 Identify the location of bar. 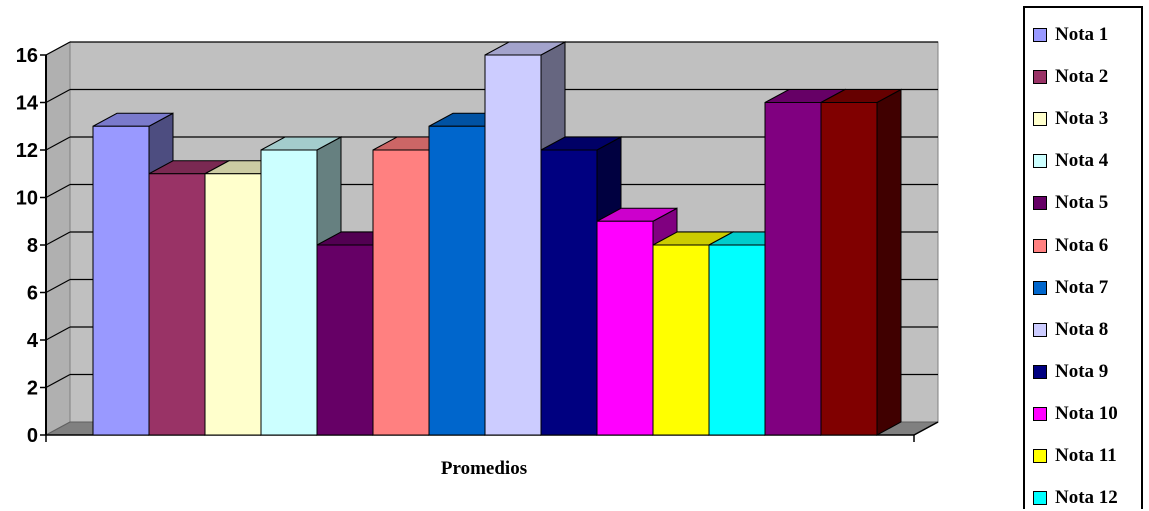
(861, 262).